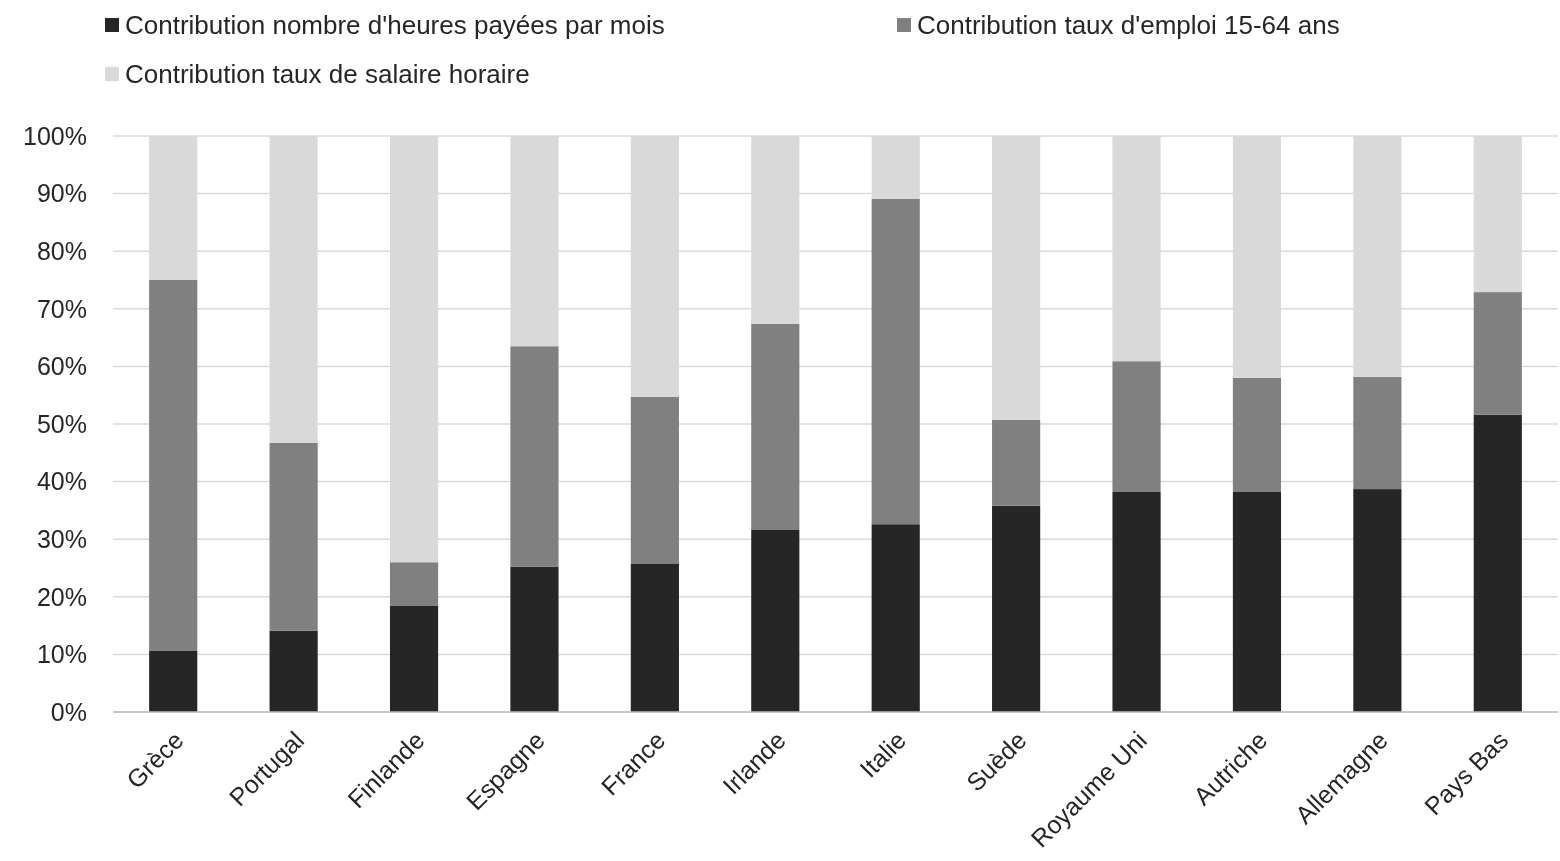 The image size is (1560, 861). Describe the element at coordinates (55, 135) in the screenshot. I see `y-tick-label: 100%` at that location.